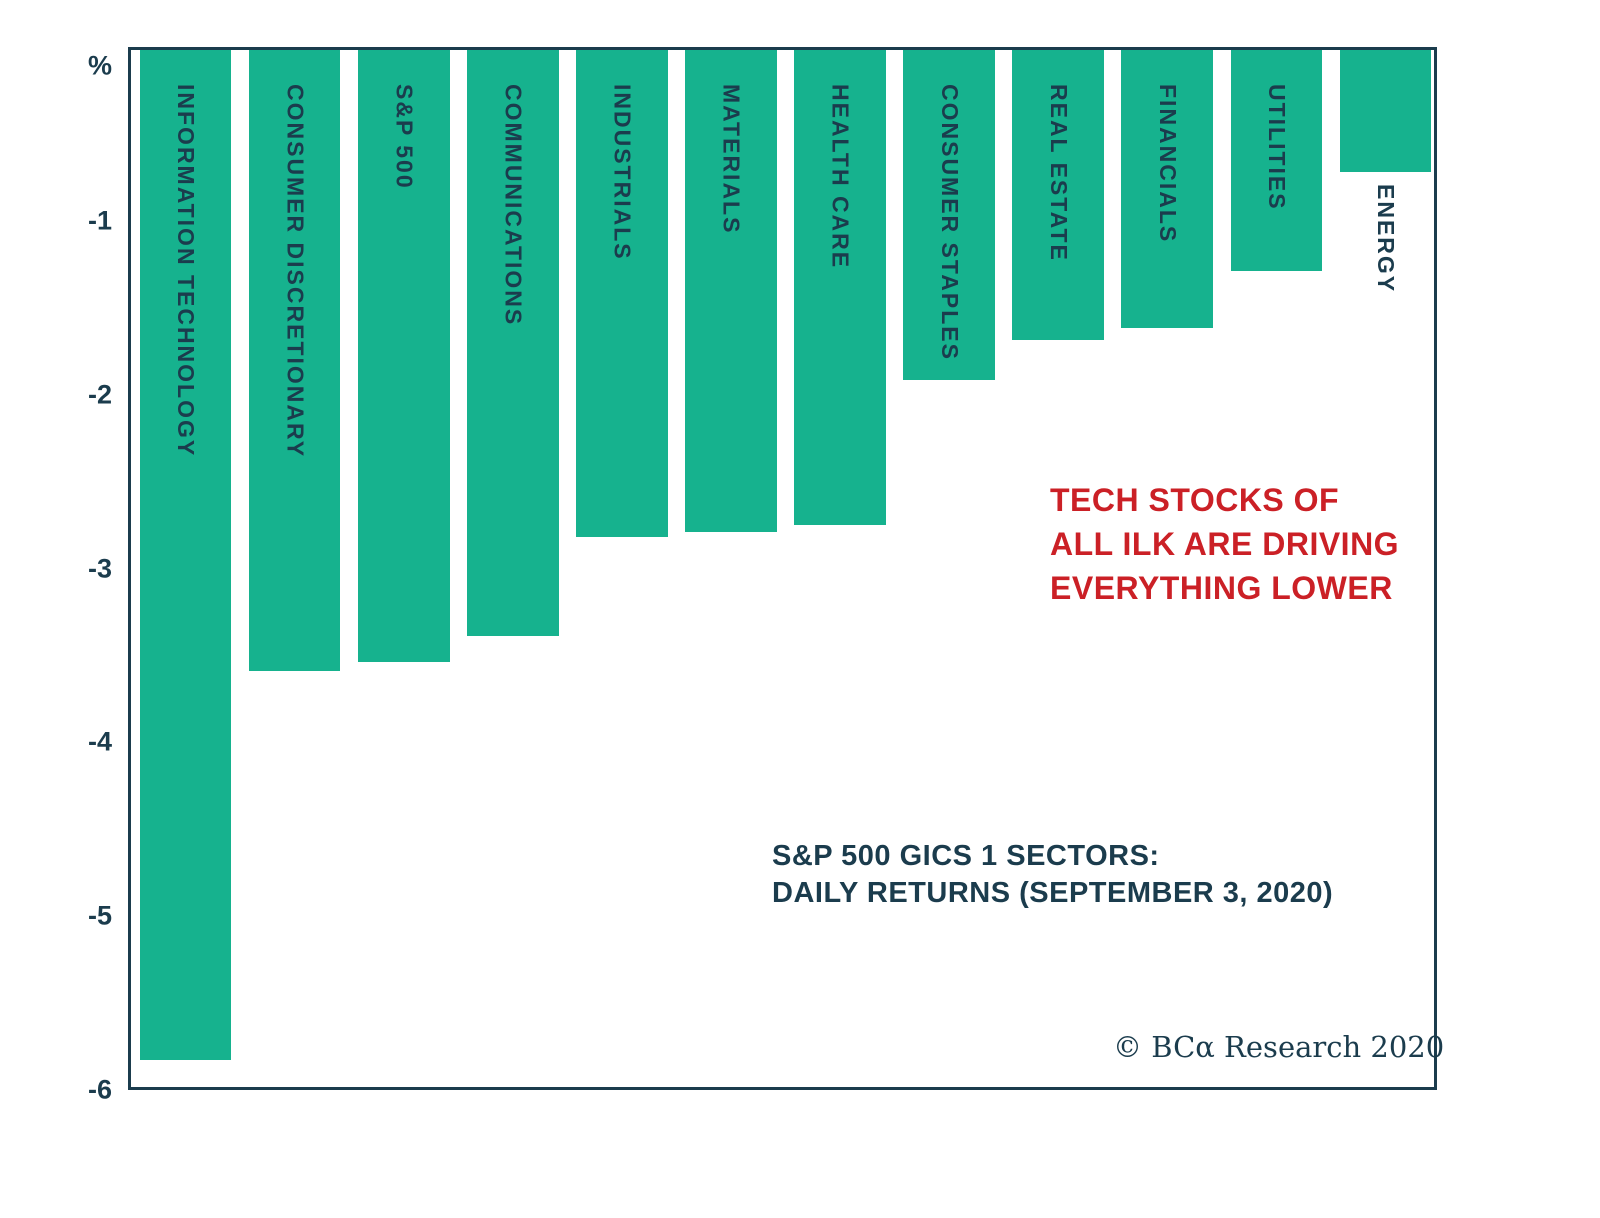  What do you see at coordinates (840, 287) in the screenshot?
I see `bar-health-care` at bounding box center [840, 287].